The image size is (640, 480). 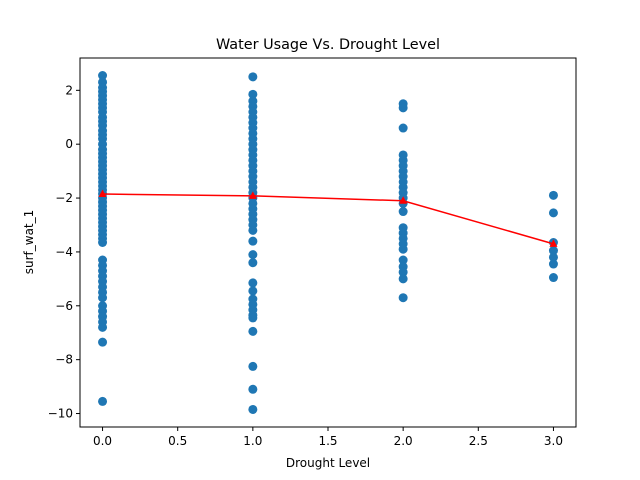 I want to click on x-tick-label: 1.0, so click(x=252, y=441).